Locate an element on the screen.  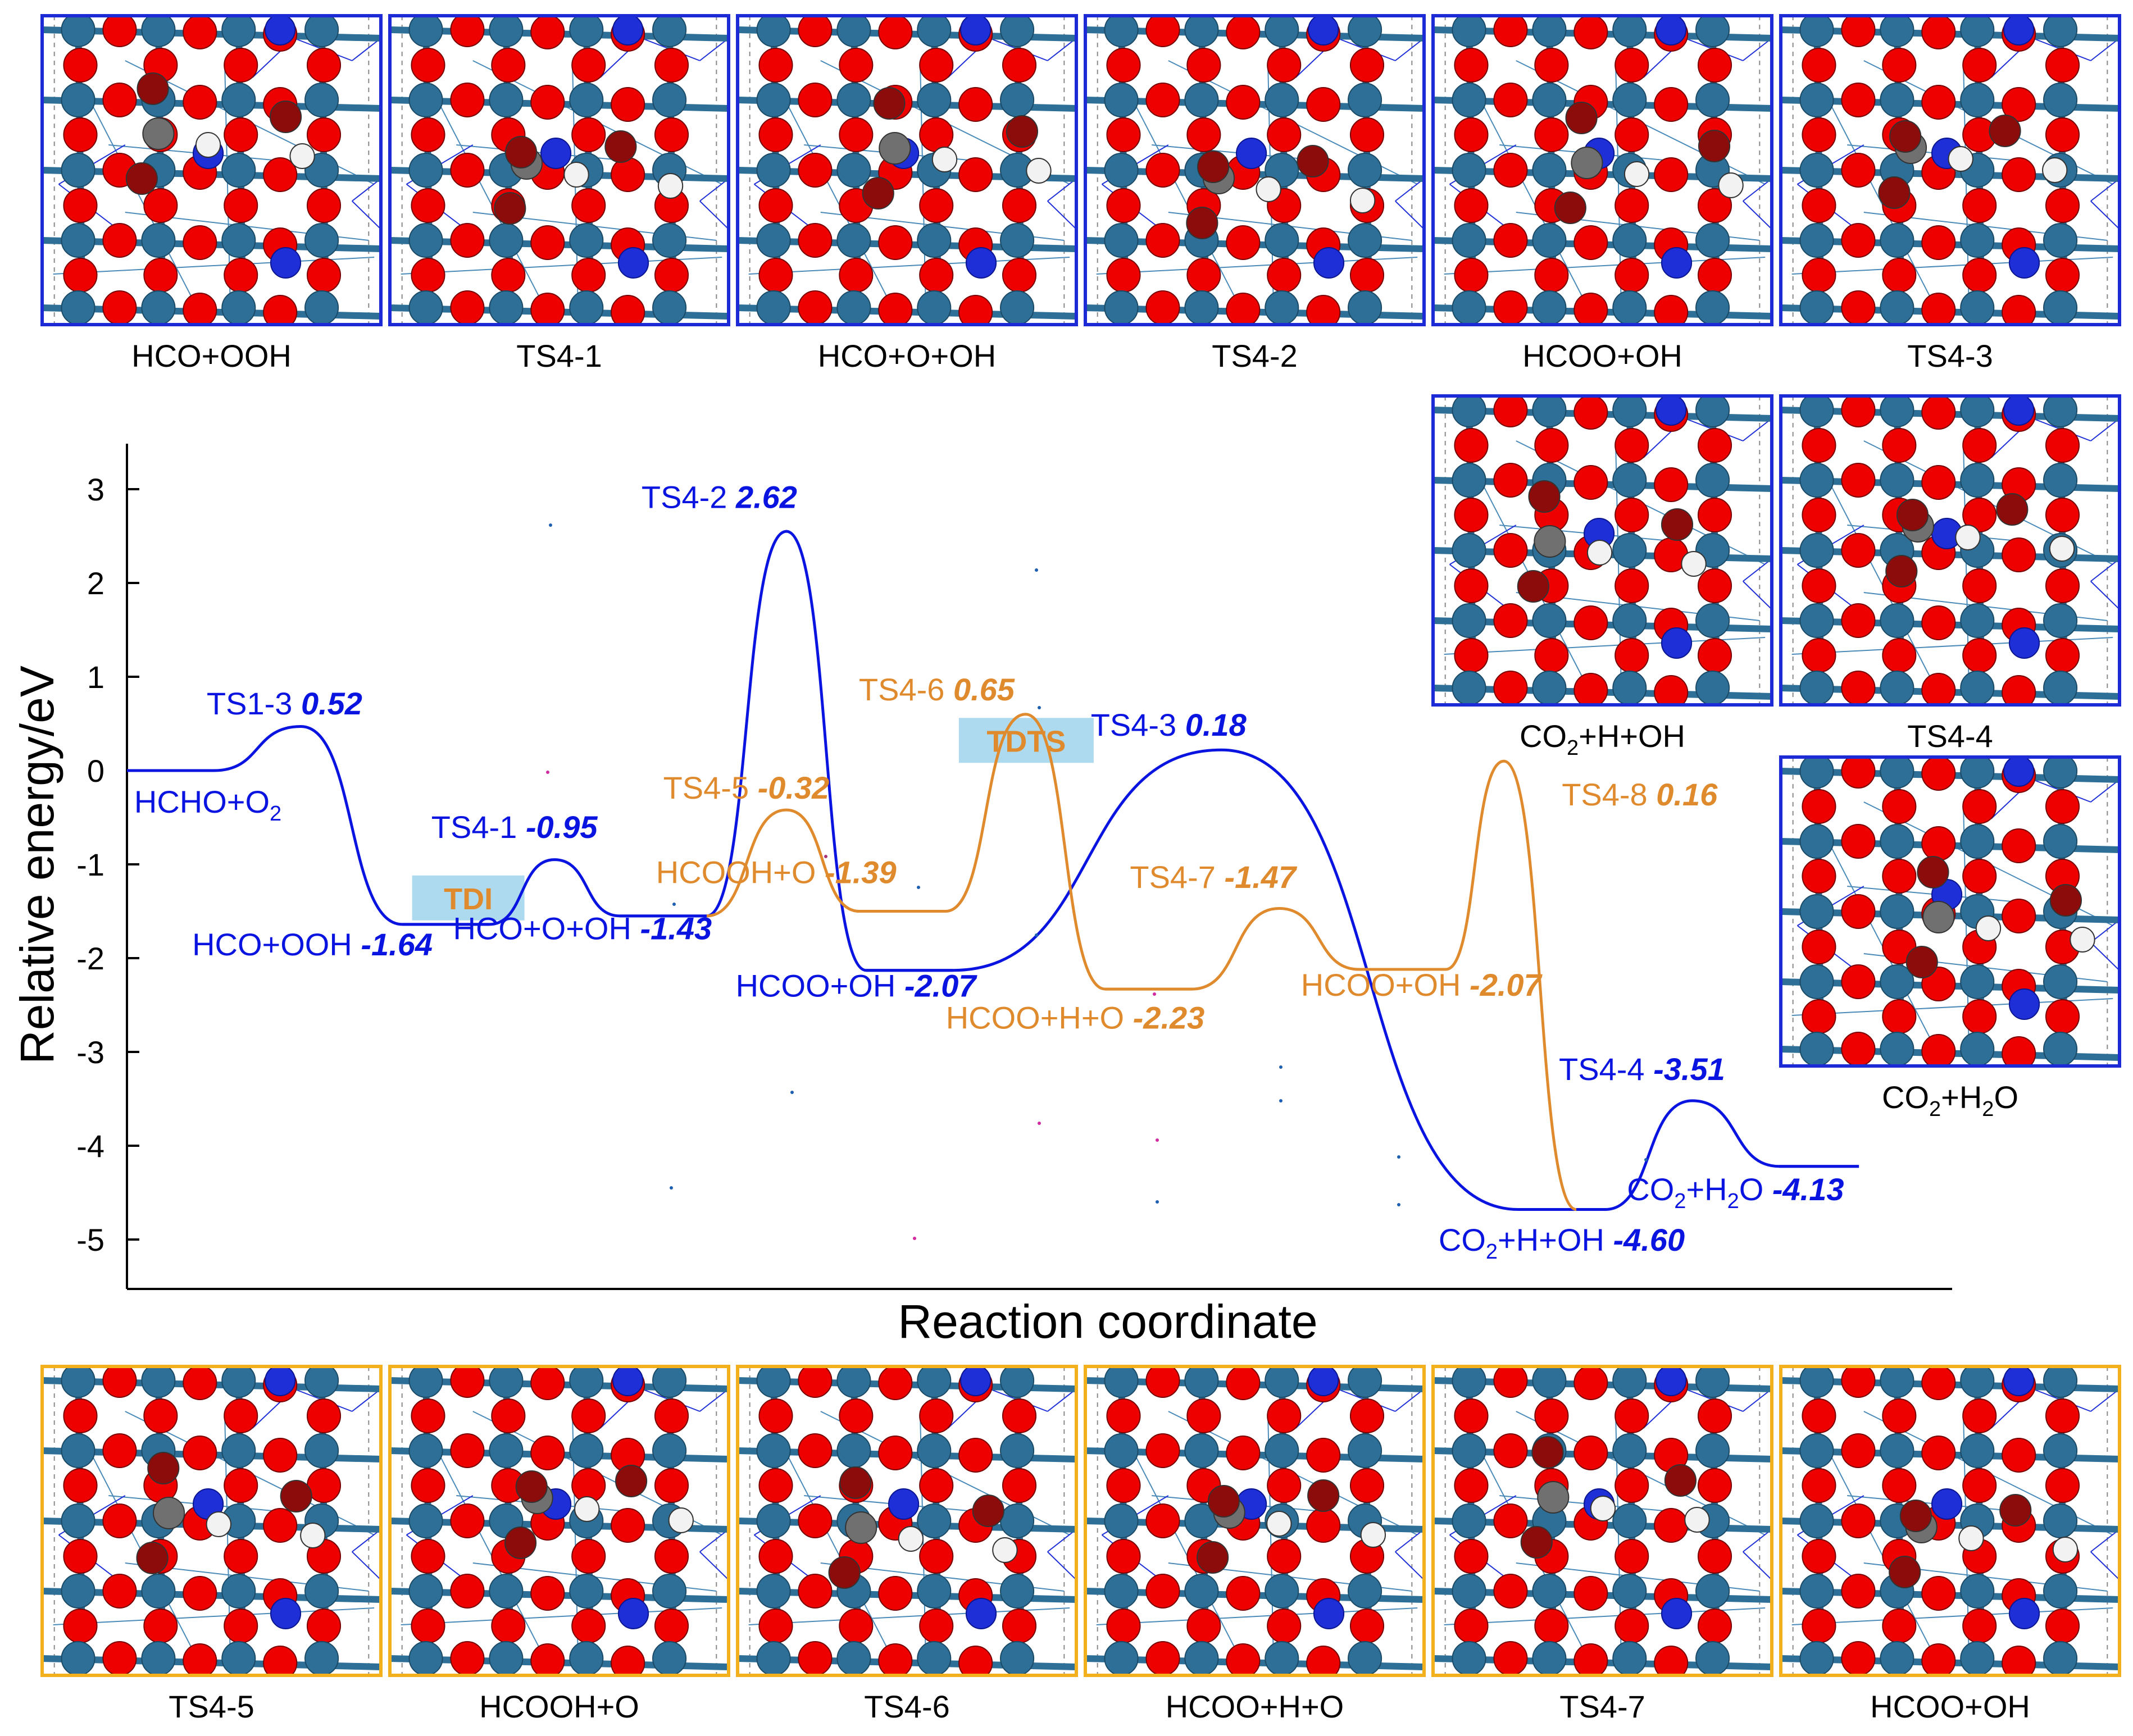
panel-label: TS4-3 is located at coordinates (1950, 355).